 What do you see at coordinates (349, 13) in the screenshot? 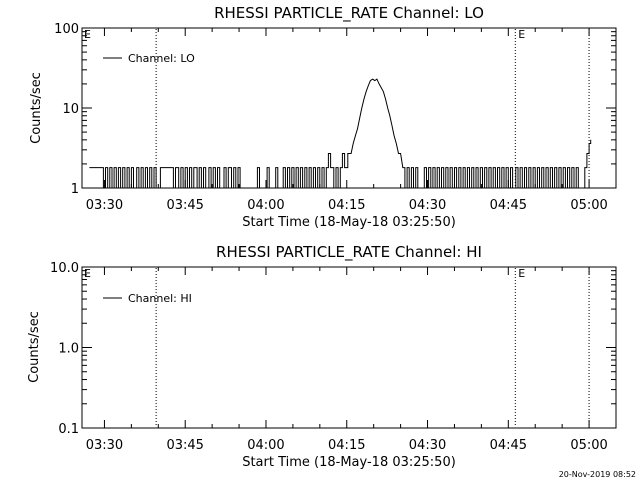
I see `lo-panel-title: RHESSI PARTICLE_RATE Channel: LO` at bounding box center [349, 13].